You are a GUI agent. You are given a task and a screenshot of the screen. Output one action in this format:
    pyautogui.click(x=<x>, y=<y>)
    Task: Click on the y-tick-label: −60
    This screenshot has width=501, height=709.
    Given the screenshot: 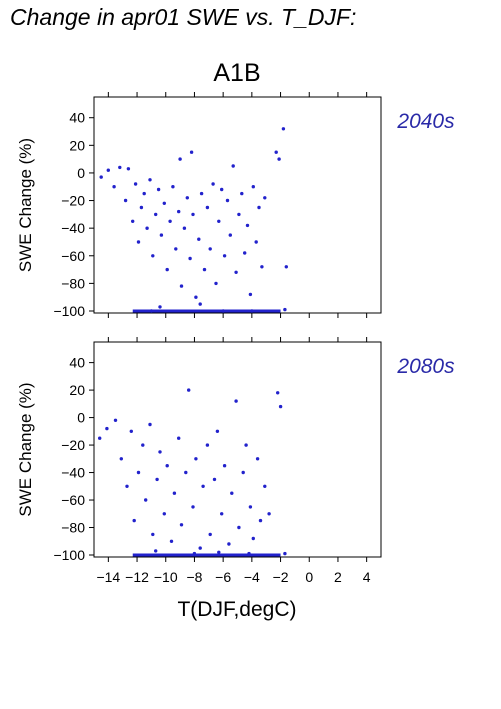 What is the action you would take?
    pyautogui.click(x=73, y=256)
    